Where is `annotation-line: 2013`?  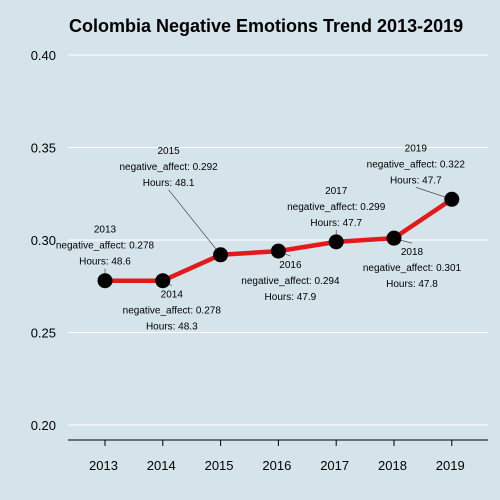
annotation-line: 2013 is located at coordinates (105, 230).